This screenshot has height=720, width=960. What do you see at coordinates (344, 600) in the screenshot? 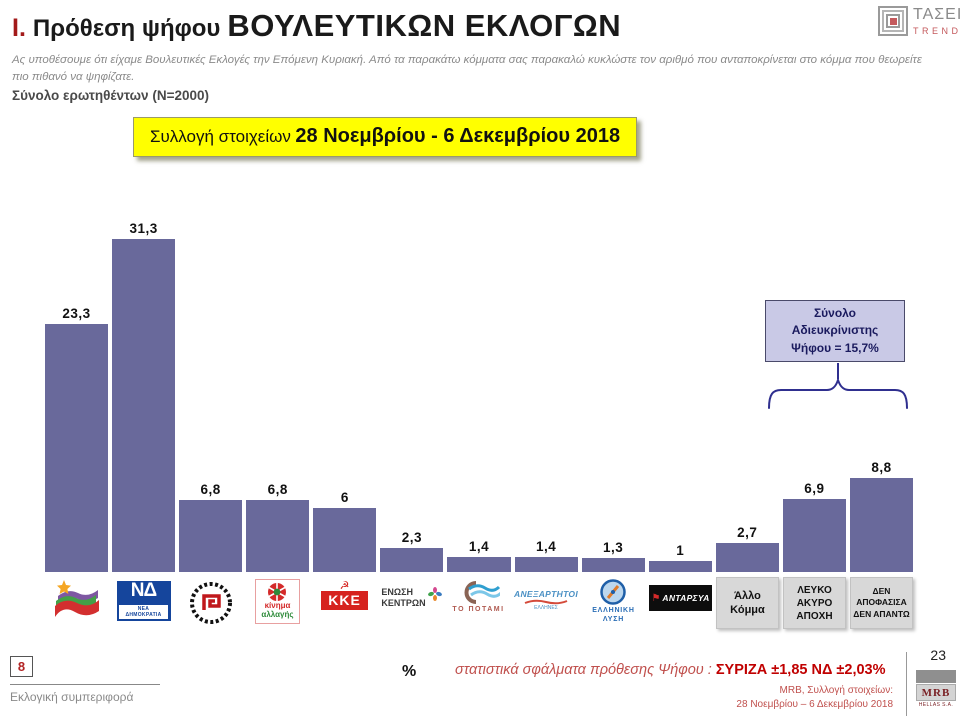
I see `kke-text: ΚΚΕ` at bounding box center [344, 600].